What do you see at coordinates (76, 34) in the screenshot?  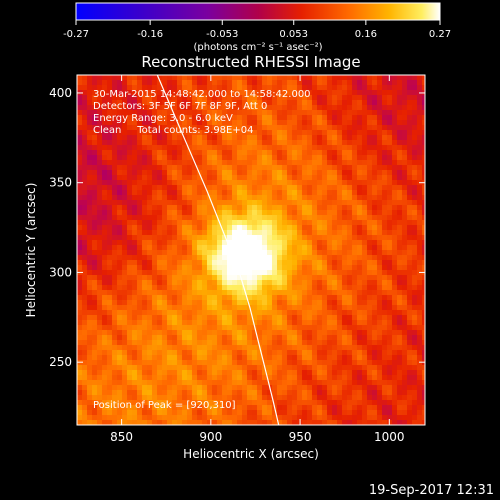 I see `colorbar-tick-label: -0.27` at bounding box center [76, 34].